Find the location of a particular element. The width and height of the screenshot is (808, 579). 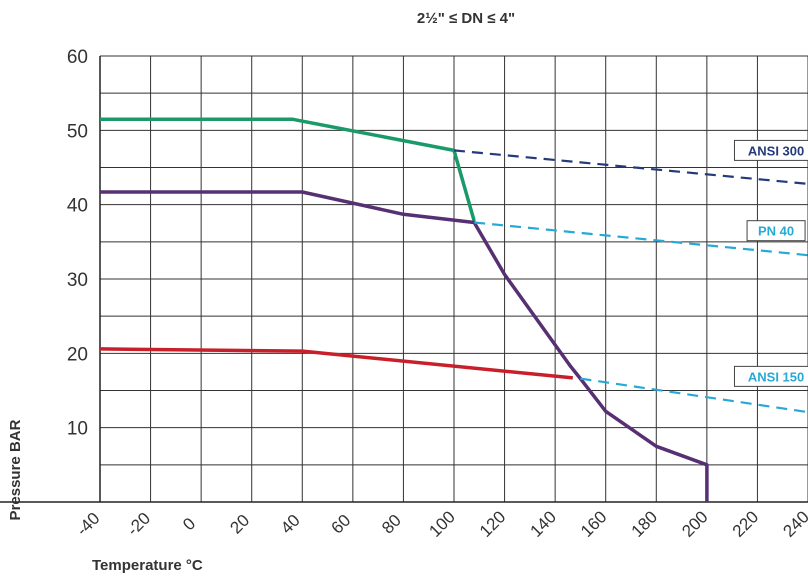

y-tick-label: 30 is located at coordinates (77, 280).